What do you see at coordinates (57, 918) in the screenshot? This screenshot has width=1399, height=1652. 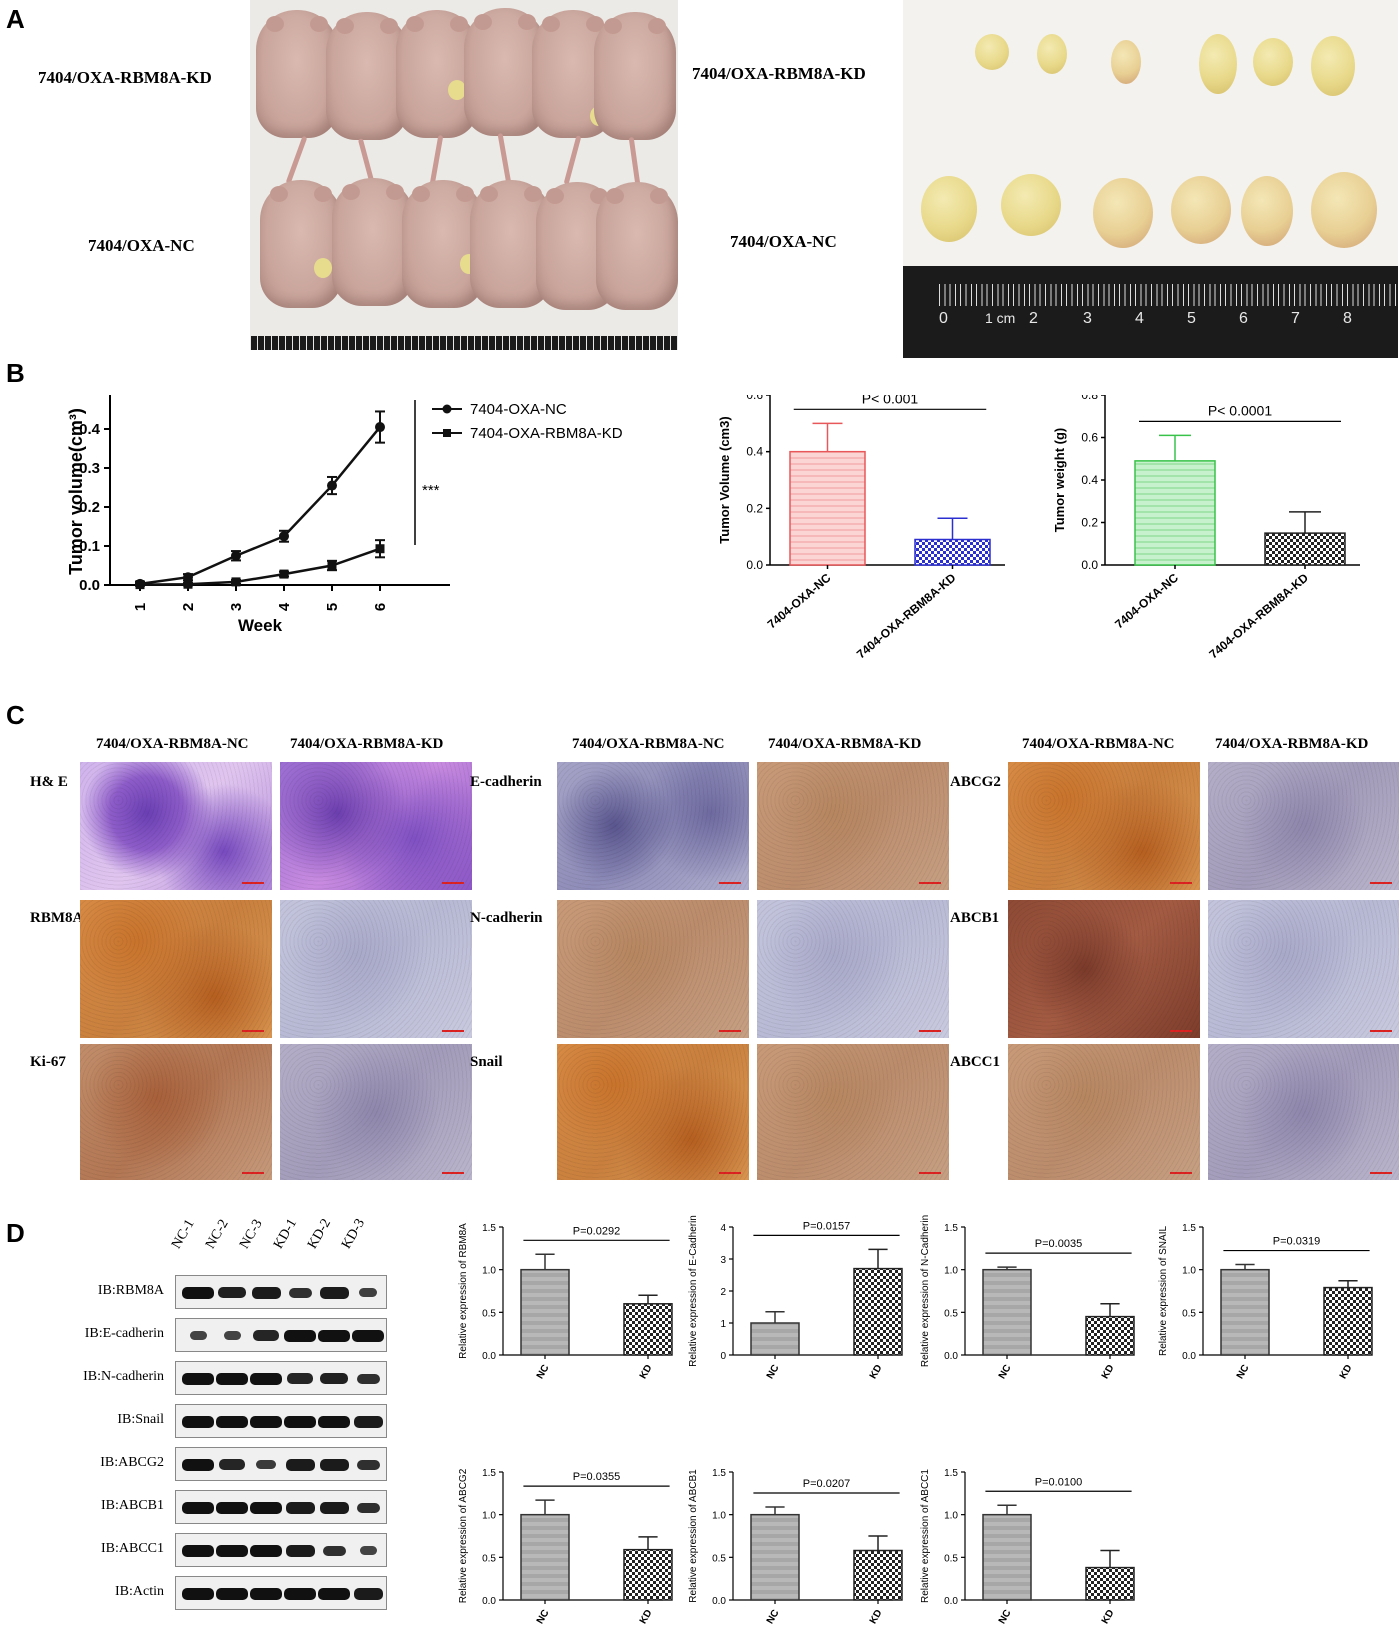 I see `ihc-row-label: RBM8A` at bounding box center [57, 918].